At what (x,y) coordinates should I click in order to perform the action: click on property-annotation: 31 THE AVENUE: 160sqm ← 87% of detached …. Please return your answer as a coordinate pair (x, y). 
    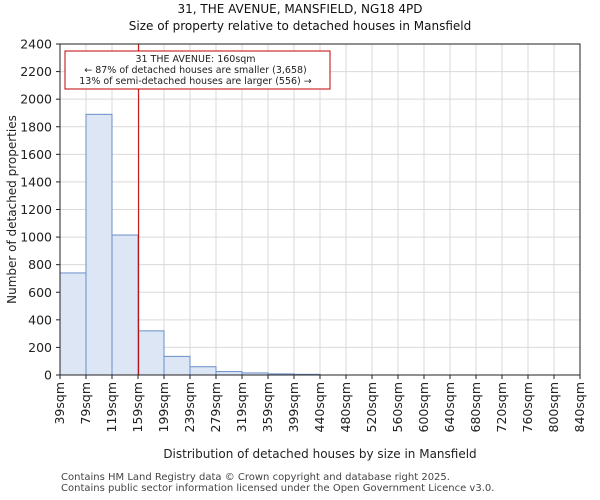
    Looking at the image, I should click on (197, 70).